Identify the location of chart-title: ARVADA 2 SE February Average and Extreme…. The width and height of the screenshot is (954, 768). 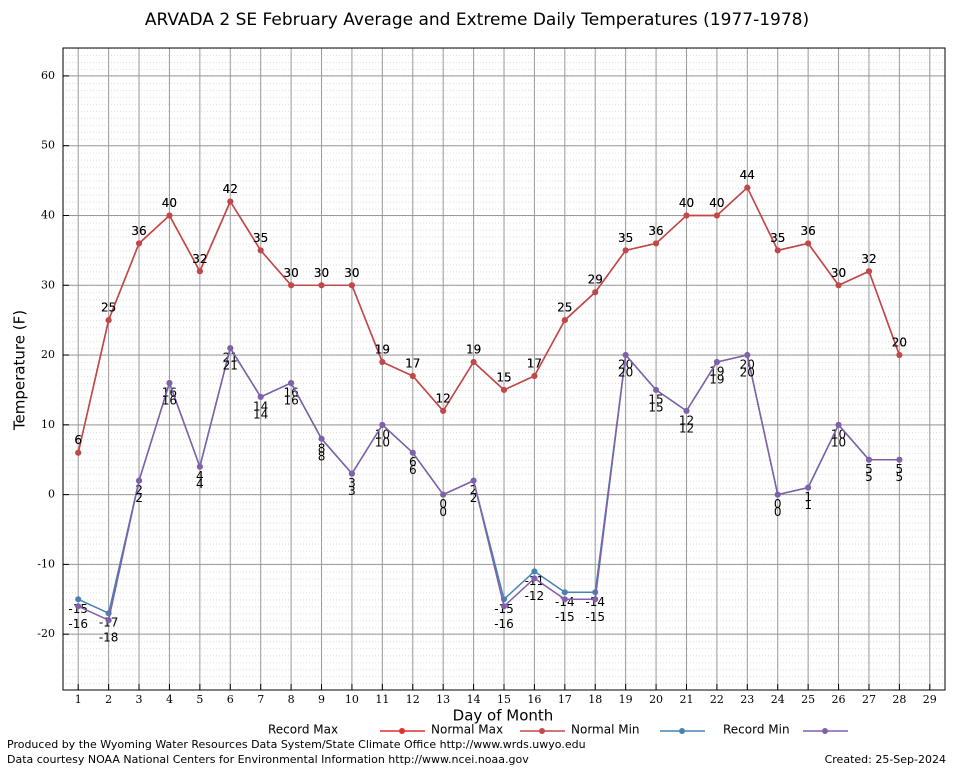
(477, 20).